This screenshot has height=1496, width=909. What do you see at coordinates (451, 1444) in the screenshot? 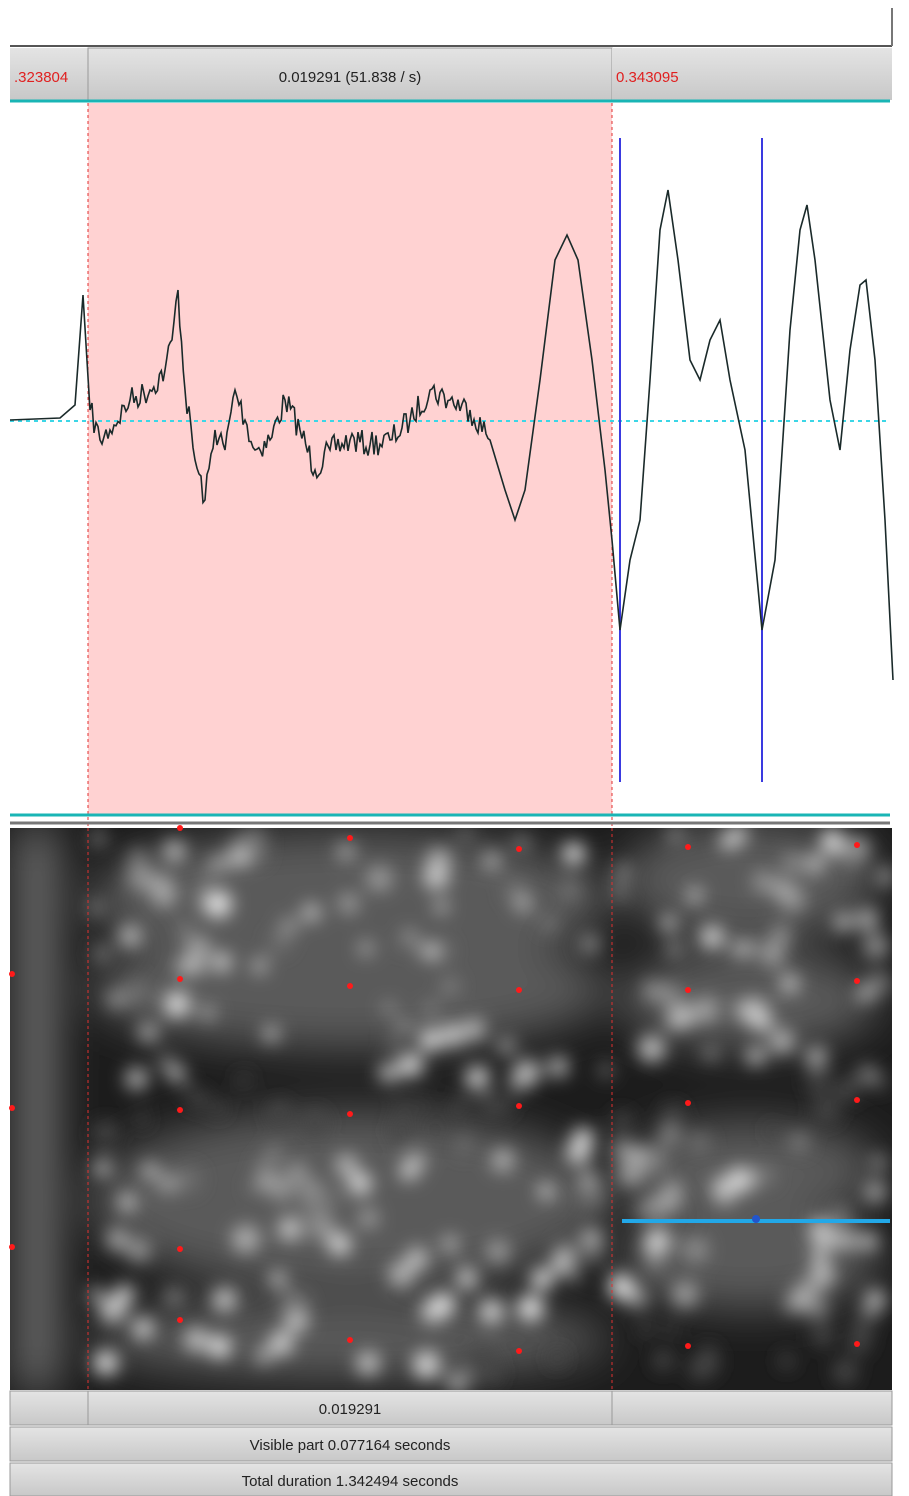
I see `visible-part-bar` at bounding box center [451, 1444].